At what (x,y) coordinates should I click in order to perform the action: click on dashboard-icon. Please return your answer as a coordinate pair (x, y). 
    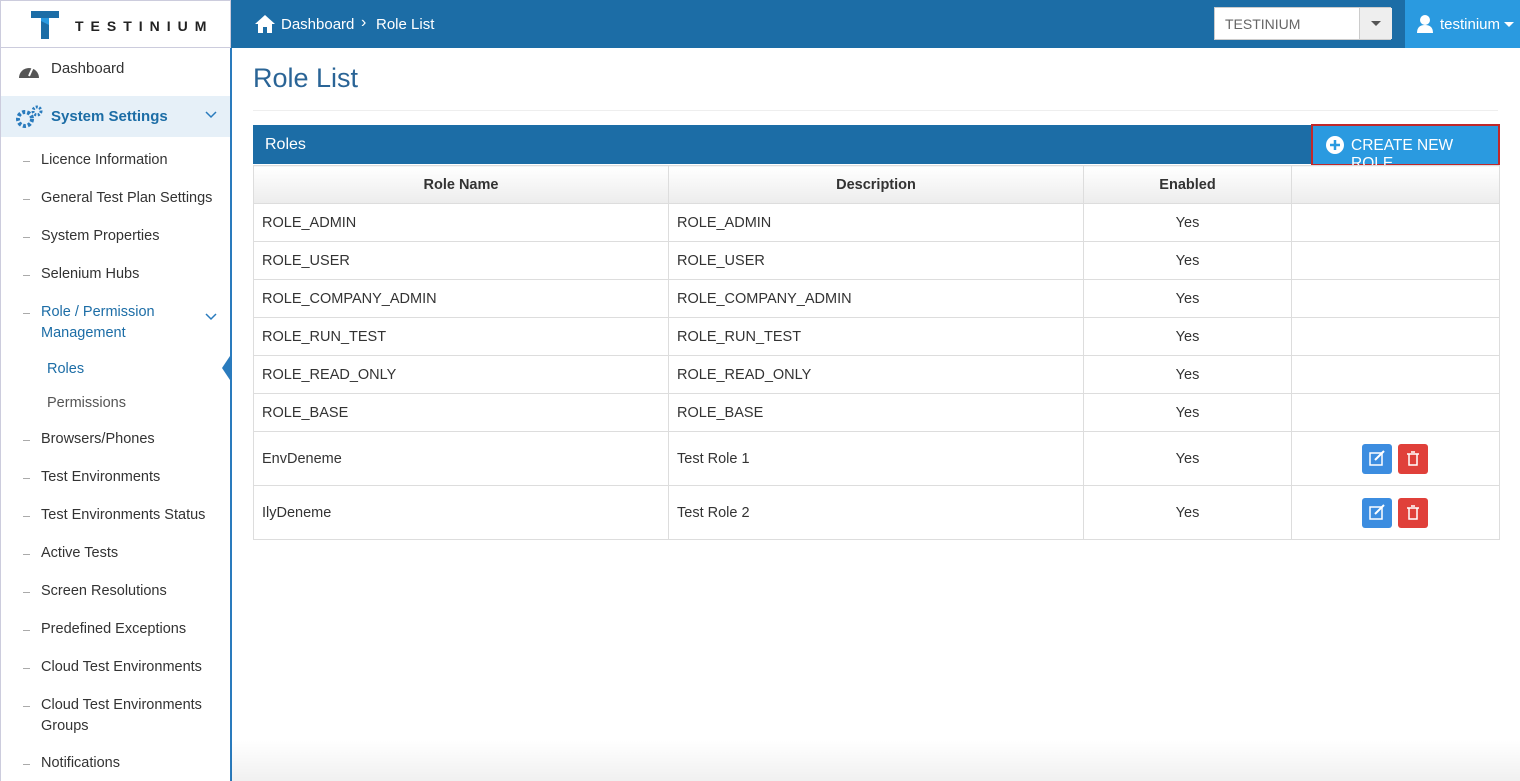
    Looking at the image, I should click on (29, 72).